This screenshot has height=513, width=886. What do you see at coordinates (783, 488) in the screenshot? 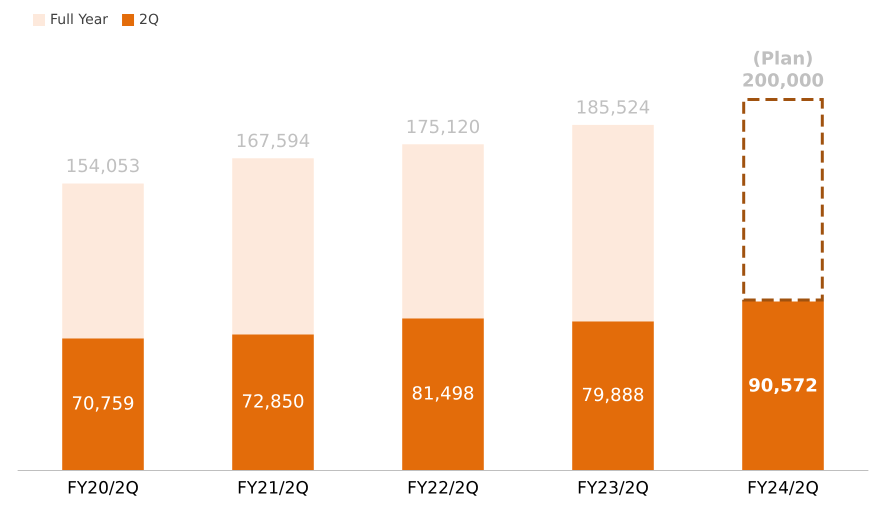
I see `x-tick-label: FY24/2Q` at bounding box center [783, 488].